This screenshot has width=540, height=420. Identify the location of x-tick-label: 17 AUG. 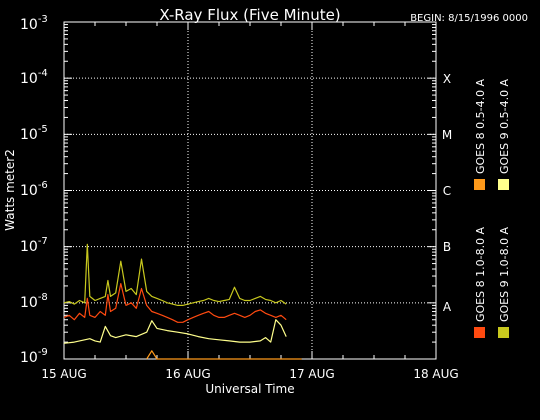
(311, 374).